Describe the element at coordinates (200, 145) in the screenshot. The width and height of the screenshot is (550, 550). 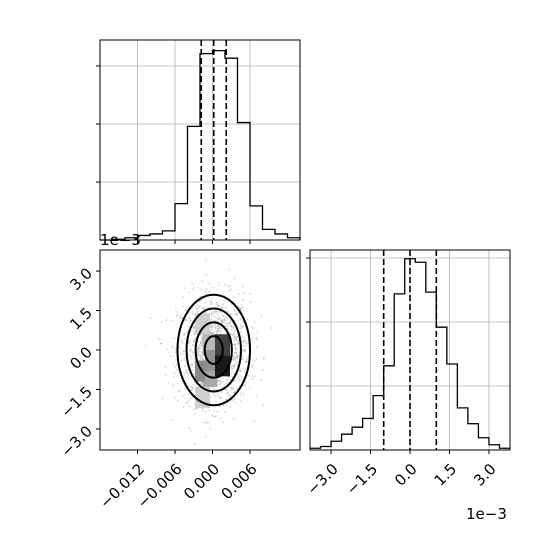
I see `x-histogram` at that location.